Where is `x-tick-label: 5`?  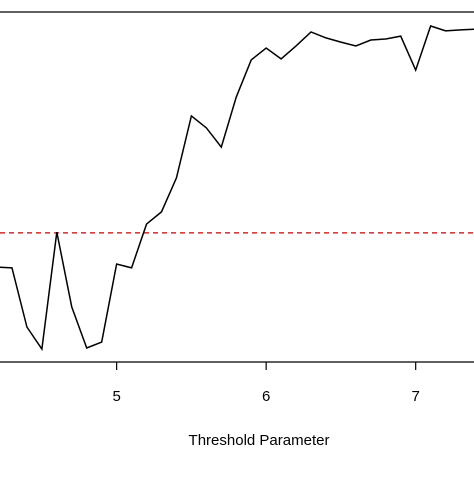
x-tick-label: 5 is located at coordinates (116, 396).